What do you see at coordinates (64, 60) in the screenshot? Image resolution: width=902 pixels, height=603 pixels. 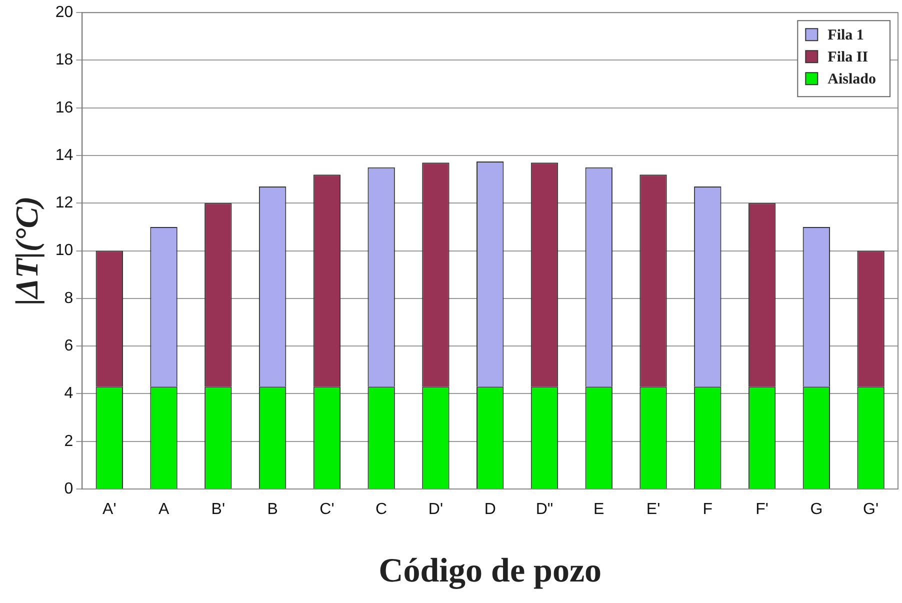 I see `y-tick-label: 18` at bounding box center [64, 60].